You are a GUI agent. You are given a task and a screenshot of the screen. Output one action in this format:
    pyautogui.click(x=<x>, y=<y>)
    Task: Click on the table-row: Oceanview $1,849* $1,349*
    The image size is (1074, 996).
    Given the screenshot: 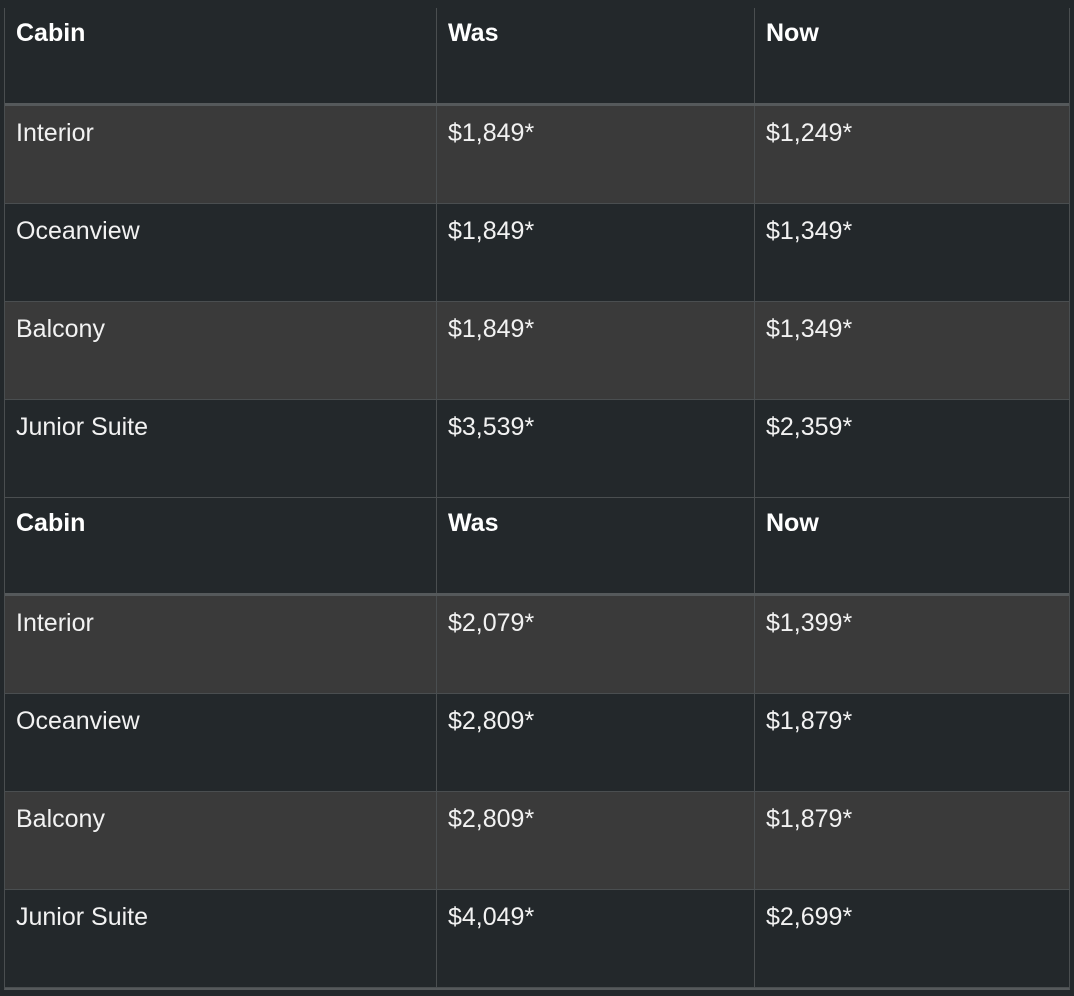 What is the action you would take?
    pyautogui.click(x=537, y=253)
    